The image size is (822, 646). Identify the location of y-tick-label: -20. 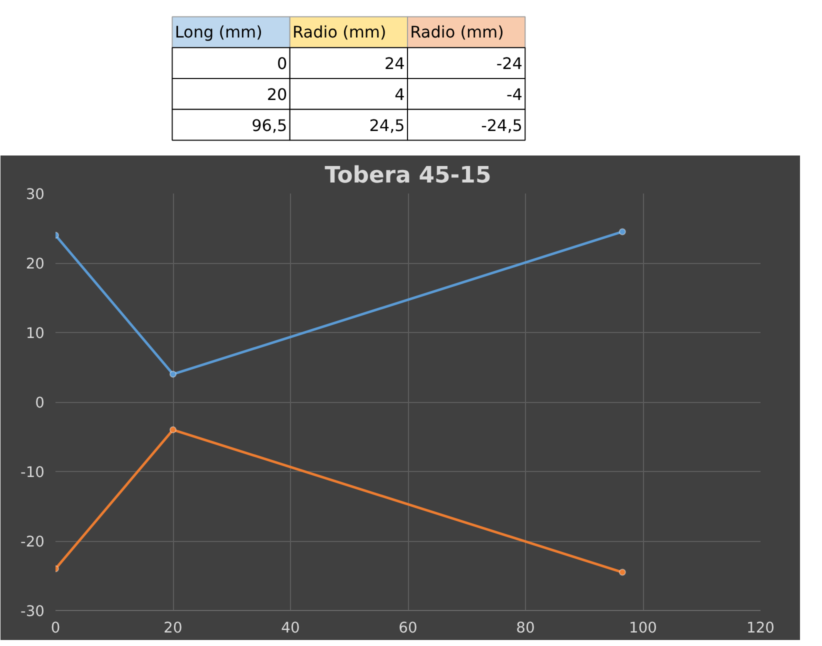
(32, 542).